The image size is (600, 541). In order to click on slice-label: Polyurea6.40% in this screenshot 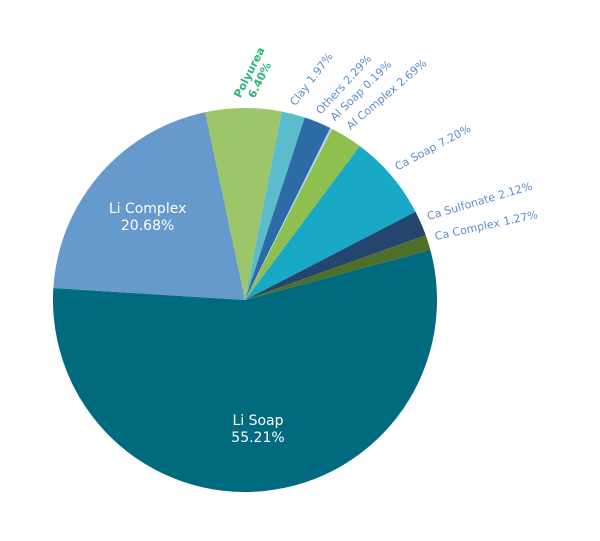, I will do `click(254, 75)`.